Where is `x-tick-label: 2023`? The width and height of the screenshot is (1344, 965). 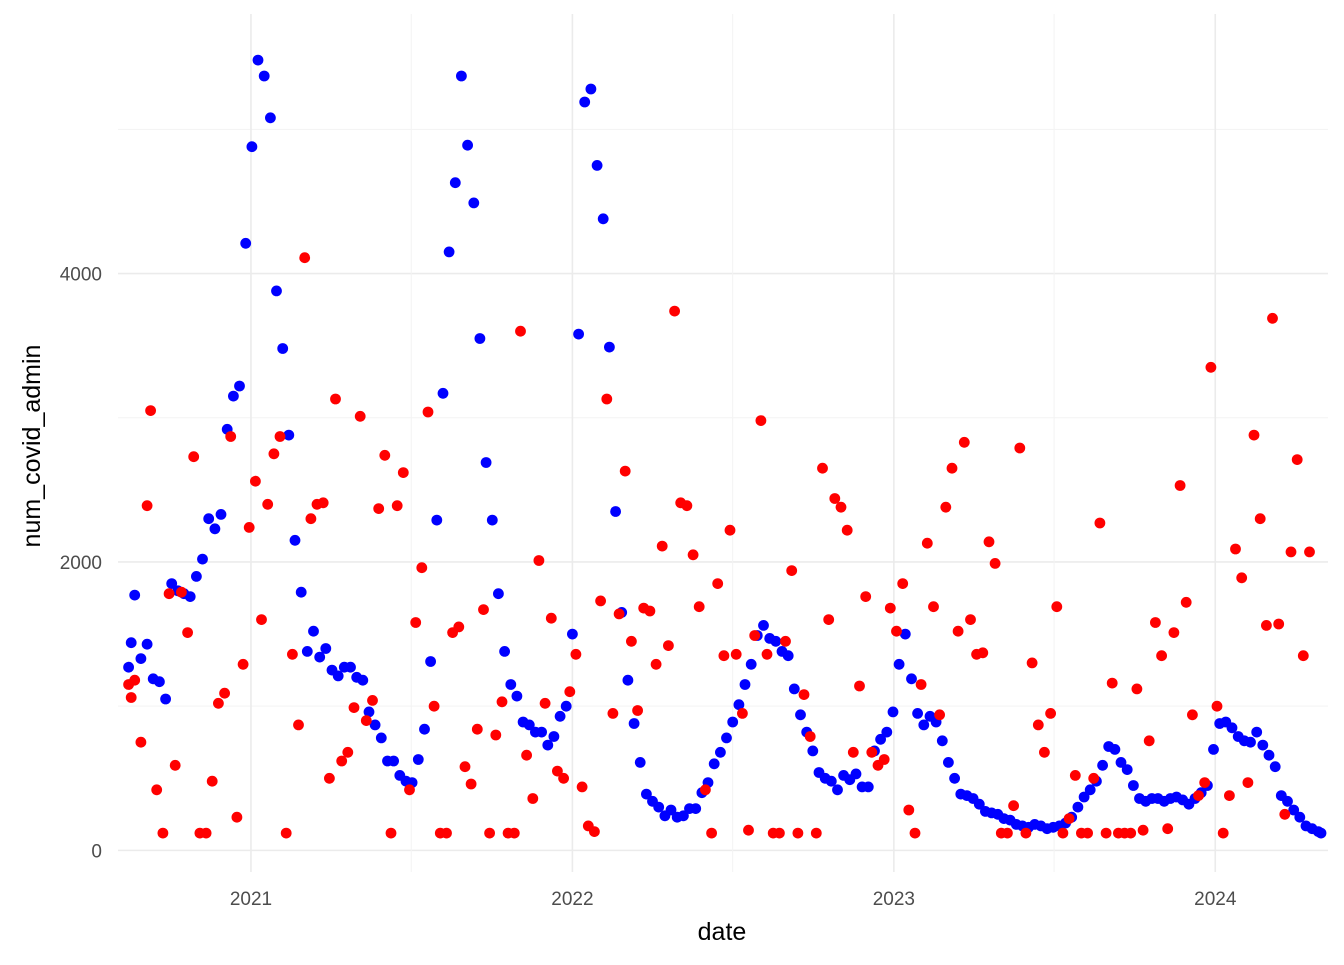
x-tick-label: 2023 is located at coordinates (894, 899).